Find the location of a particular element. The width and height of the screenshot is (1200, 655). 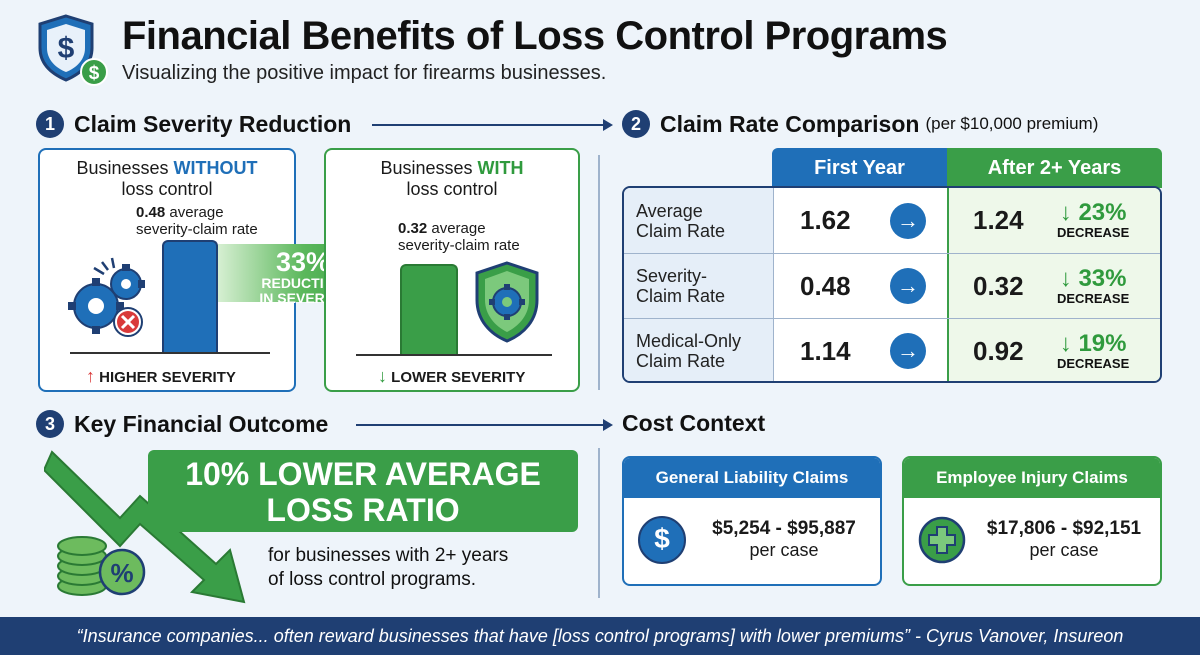

row-label: Medical-Only Claim Rate is located at coordinates (699, 350).